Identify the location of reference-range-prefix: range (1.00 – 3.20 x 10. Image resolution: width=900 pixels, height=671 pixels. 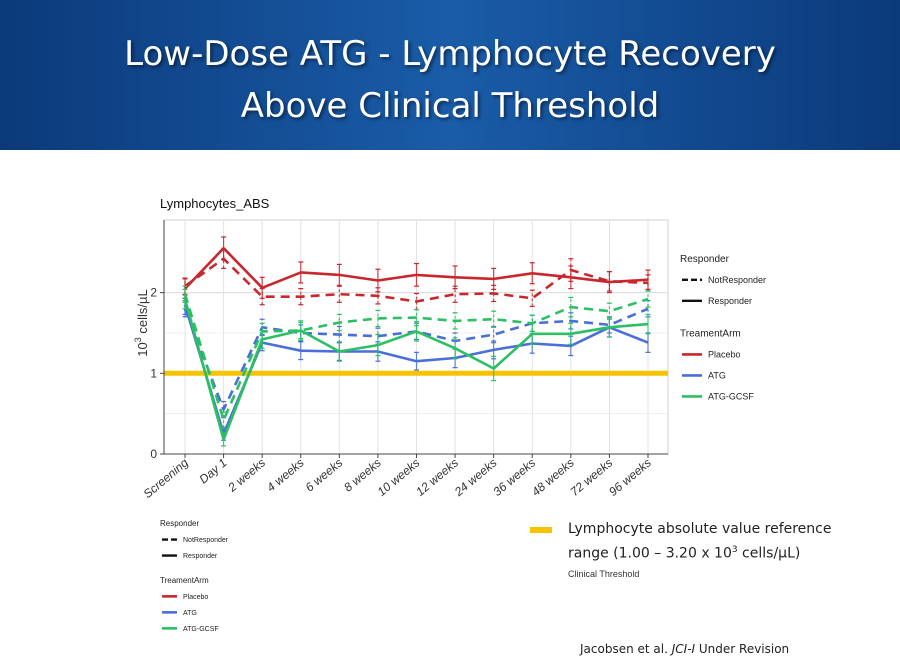
(650, 553).